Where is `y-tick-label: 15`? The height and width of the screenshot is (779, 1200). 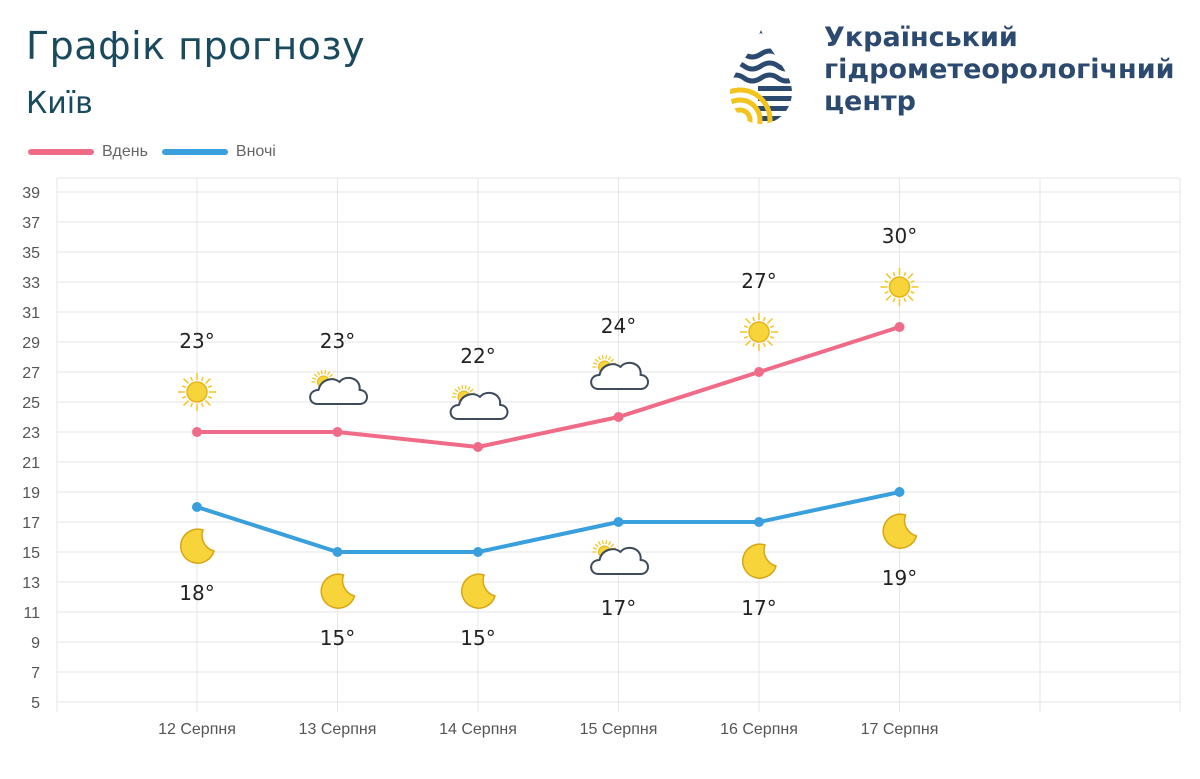
y-tick-label: 15 is located at coordinates (31, 553).